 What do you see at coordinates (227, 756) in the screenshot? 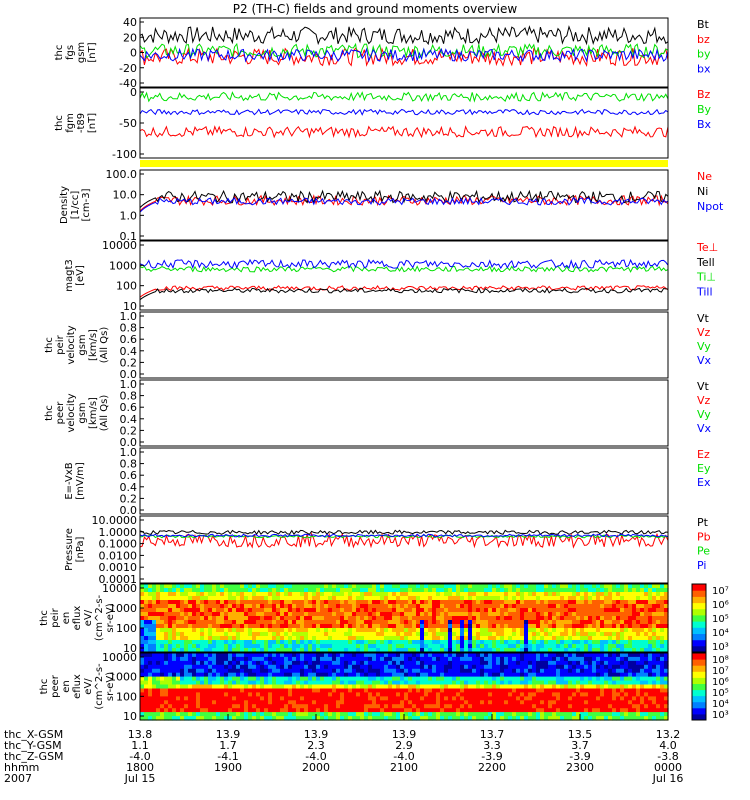
I see `x-row-value: -4.1` at bounding box center [227, 756].